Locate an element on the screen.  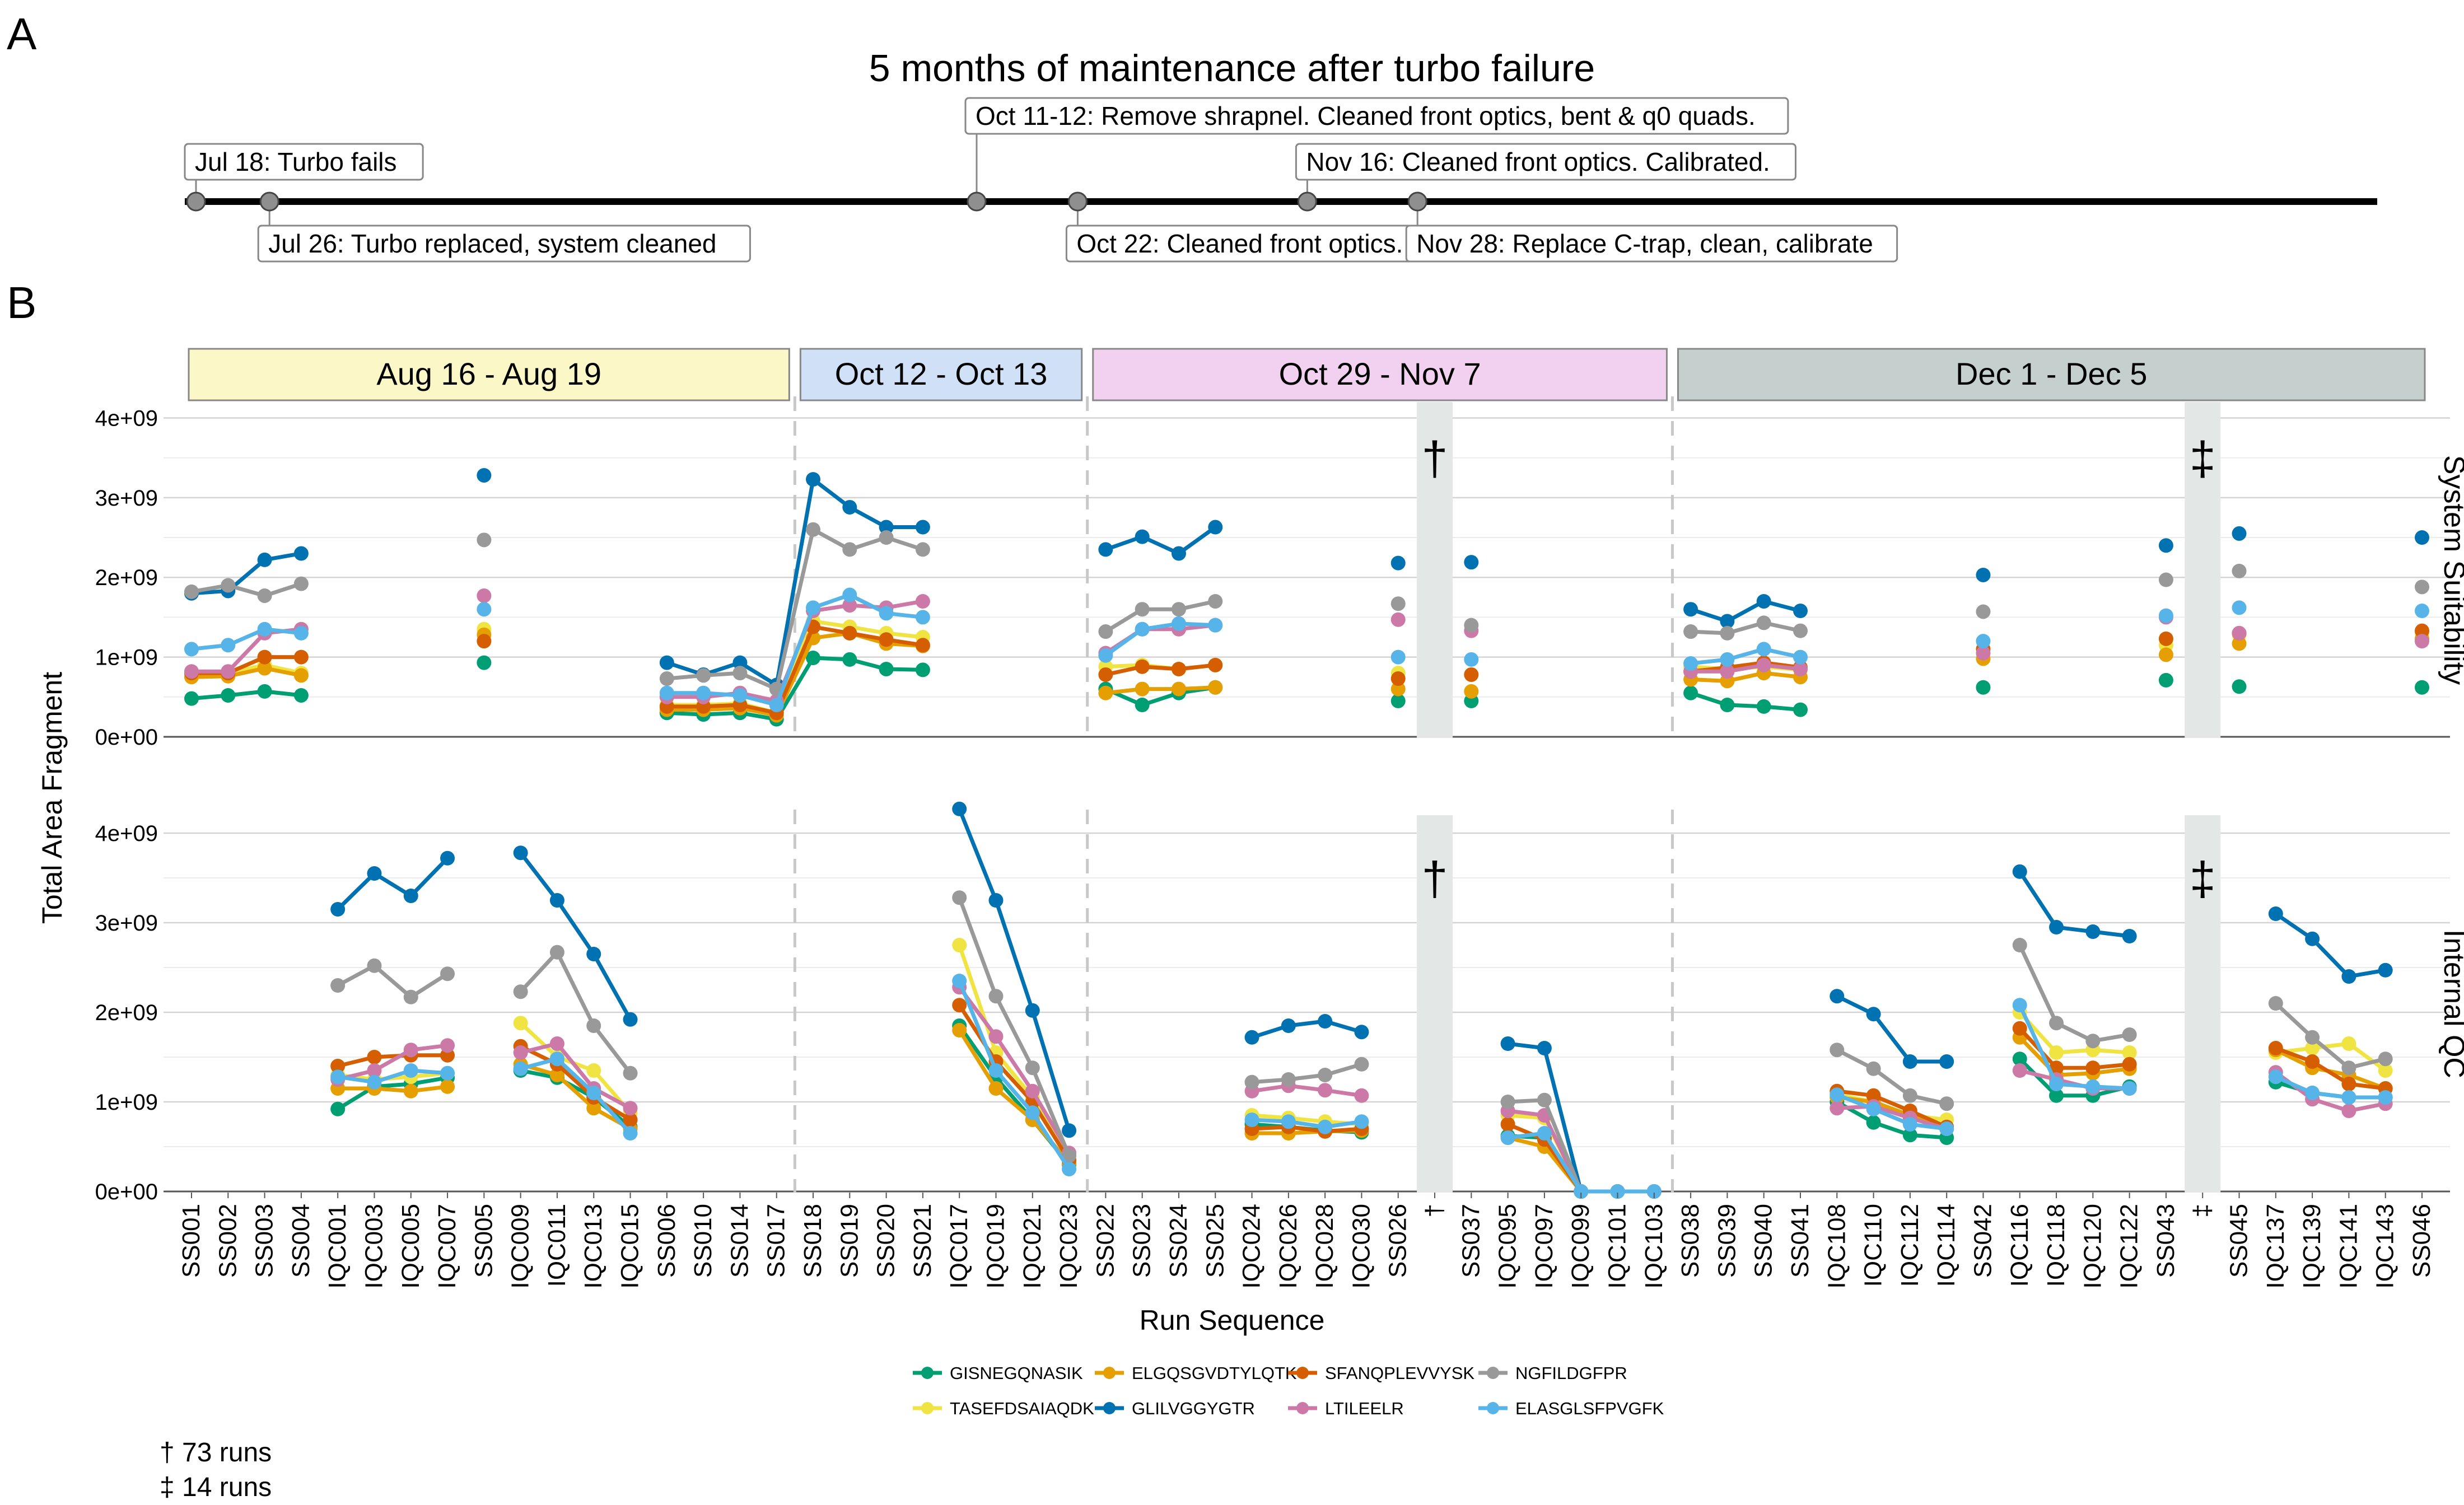
series-ltileelr is located at coordinates (1306, 648).